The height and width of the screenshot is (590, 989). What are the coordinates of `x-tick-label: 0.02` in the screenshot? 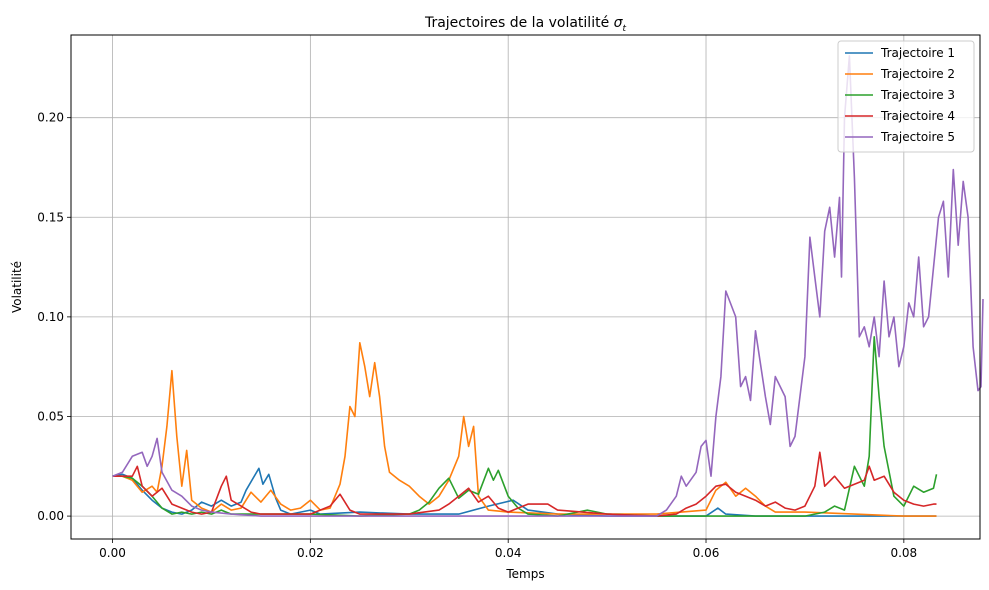 It's located at (310, 553).